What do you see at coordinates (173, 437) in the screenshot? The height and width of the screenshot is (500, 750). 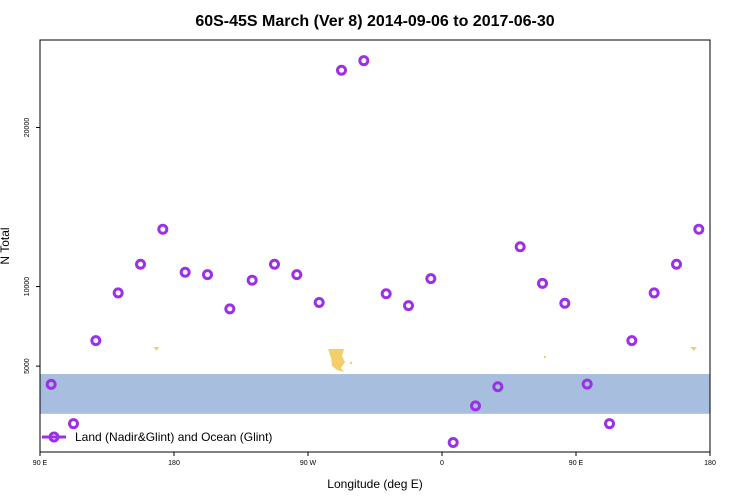 I see `legend-label: Land (Nadir&Glint) and Ocean (Glint)` at bounding box center [173, 437].